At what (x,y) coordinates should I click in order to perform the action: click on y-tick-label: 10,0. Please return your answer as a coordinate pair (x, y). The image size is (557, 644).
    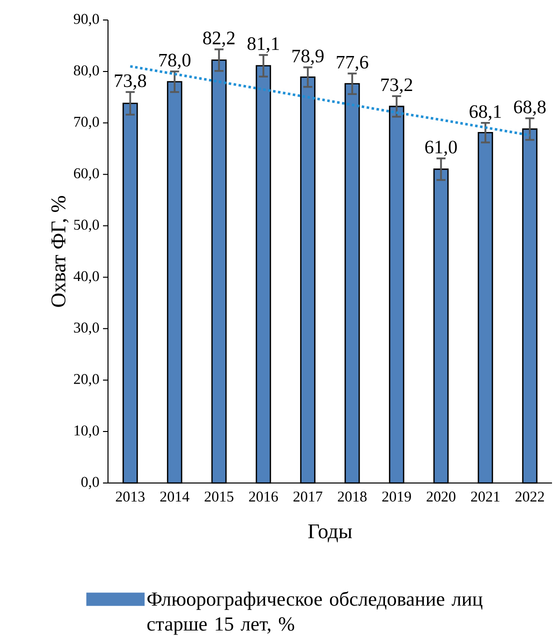
    Looking at the image, I should click on (86, 431).